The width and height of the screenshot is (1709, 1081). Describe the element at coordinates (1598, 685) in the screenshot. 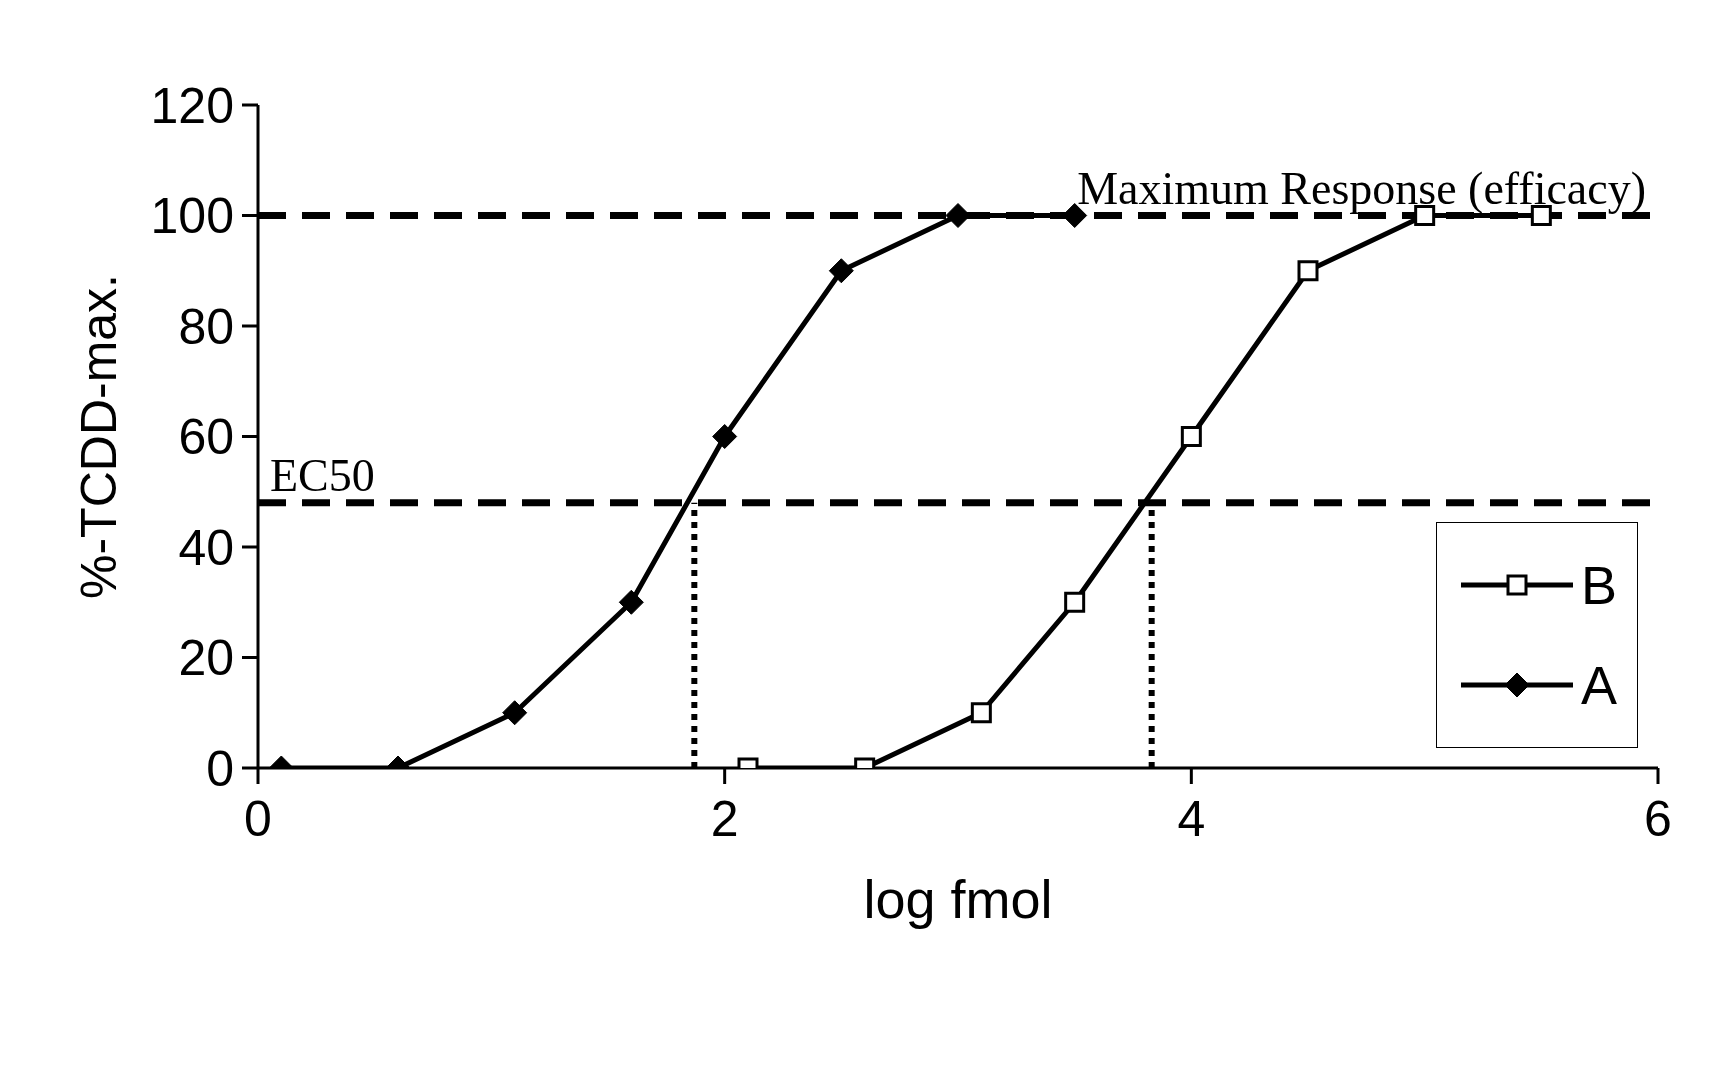

I see `legend-label: A` at that location.